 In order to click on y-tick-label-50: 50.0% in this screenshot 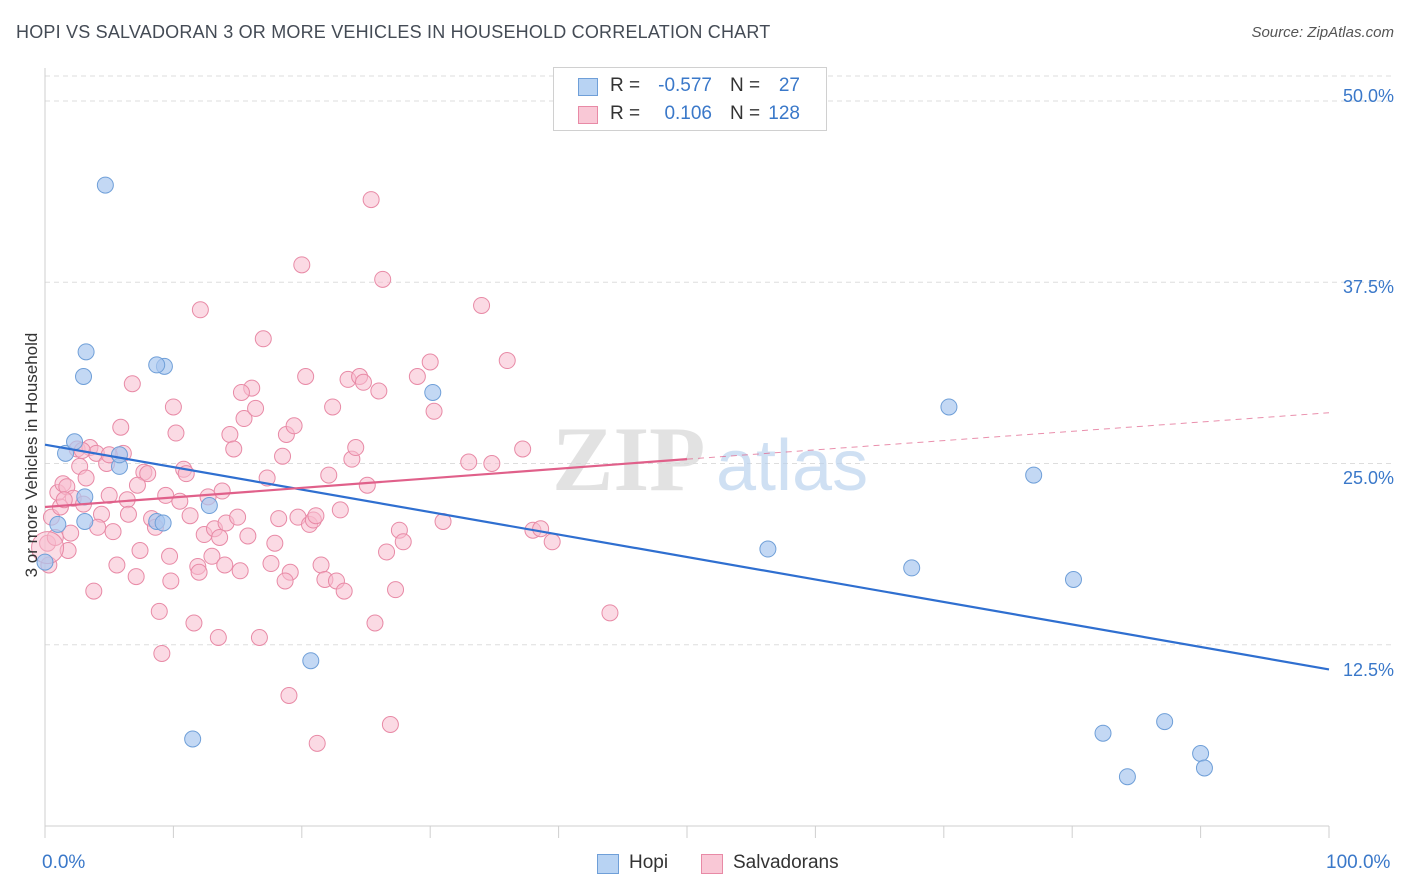, I will do `click(1368, 96)`.